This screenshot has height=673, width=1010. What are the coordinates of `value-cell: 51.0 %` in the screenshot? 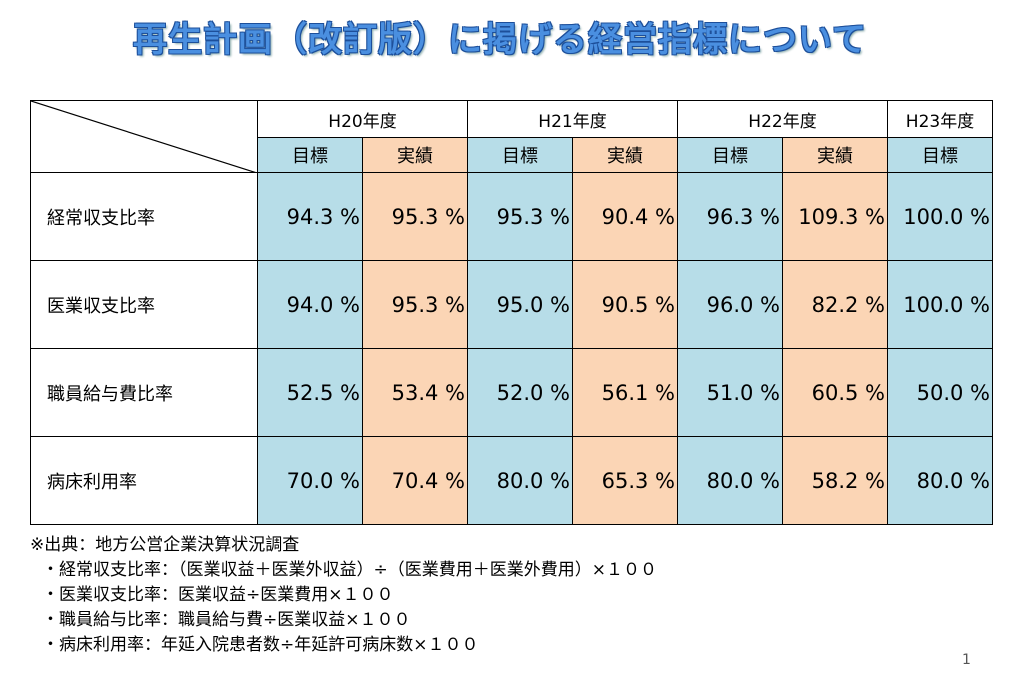 It's located at (730, 392).